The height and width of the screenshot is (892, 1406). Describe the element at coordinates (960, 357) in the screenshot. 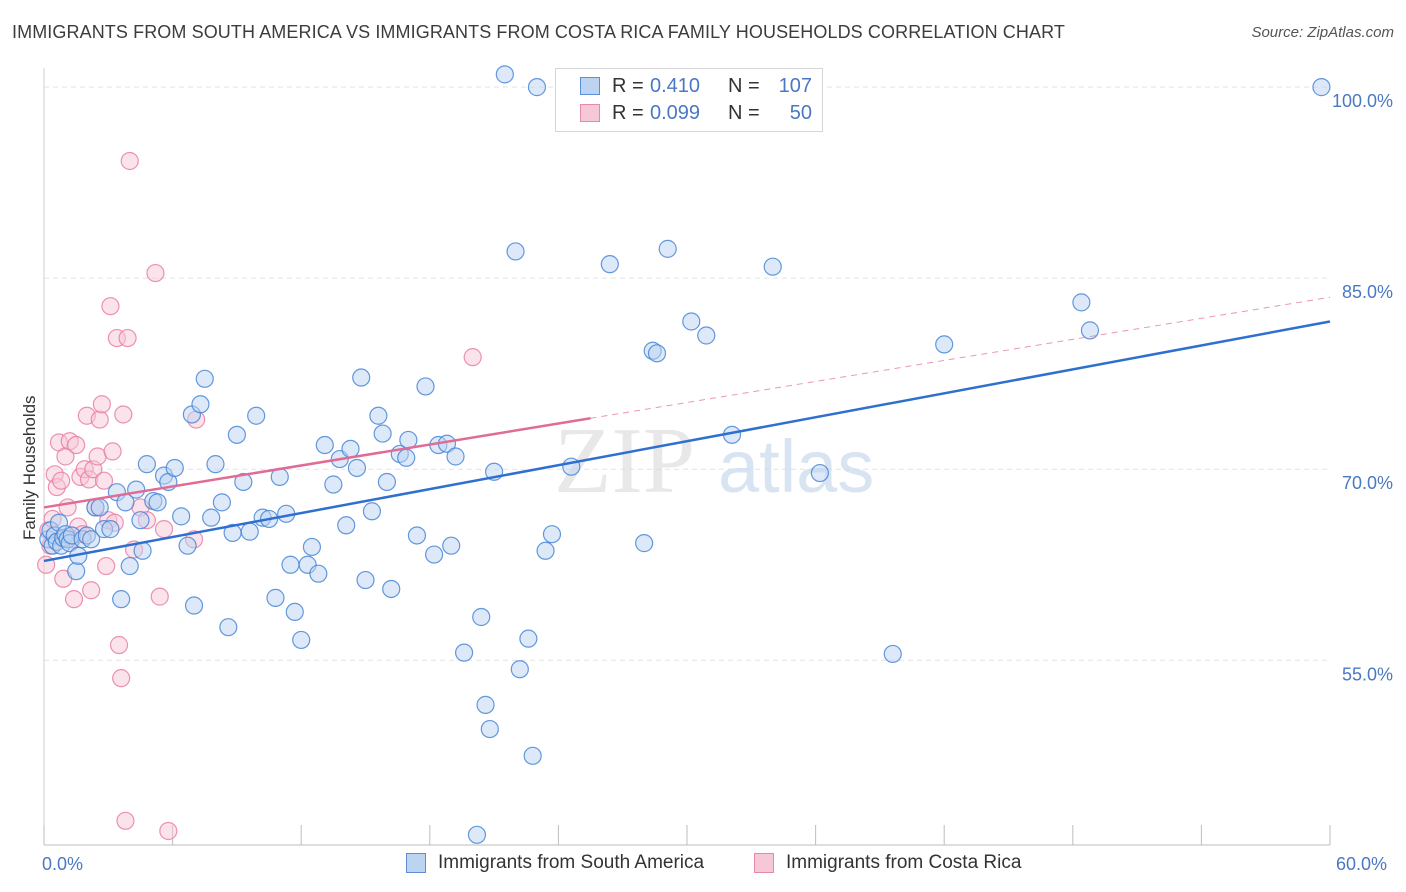

I see `trend-line-costa-rica-extrapolated` at that location.